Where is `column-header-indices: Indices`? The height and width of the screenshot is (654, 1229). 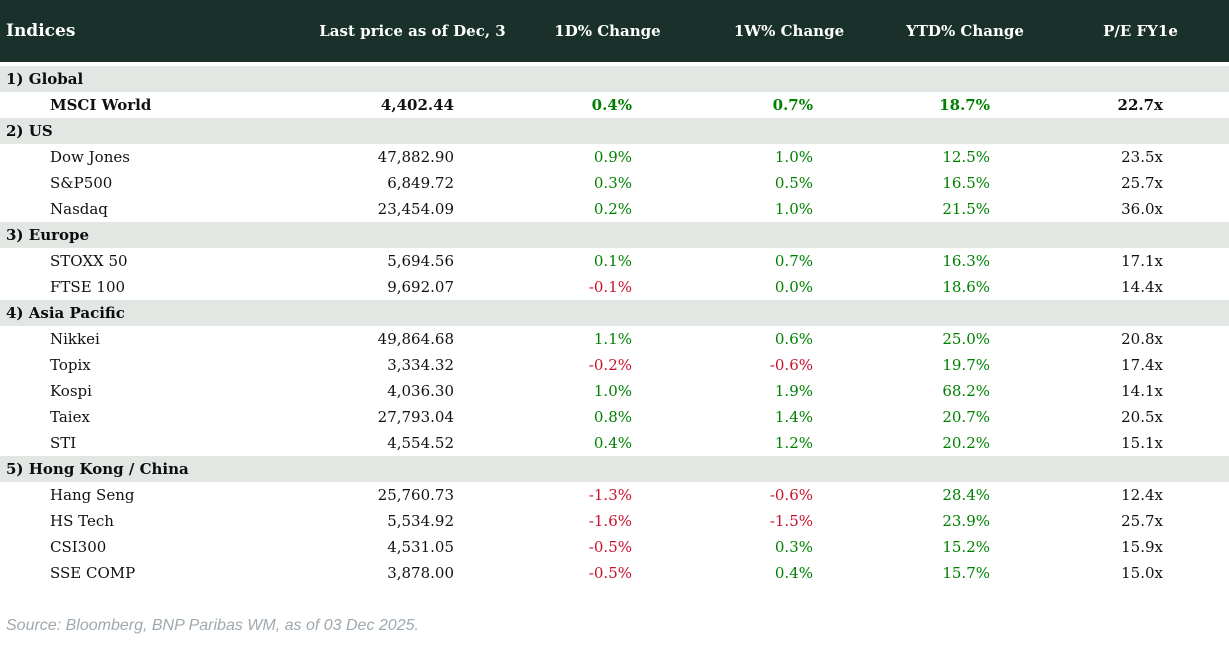
column-header-indices: Indices is located at coordinates (155, 33).